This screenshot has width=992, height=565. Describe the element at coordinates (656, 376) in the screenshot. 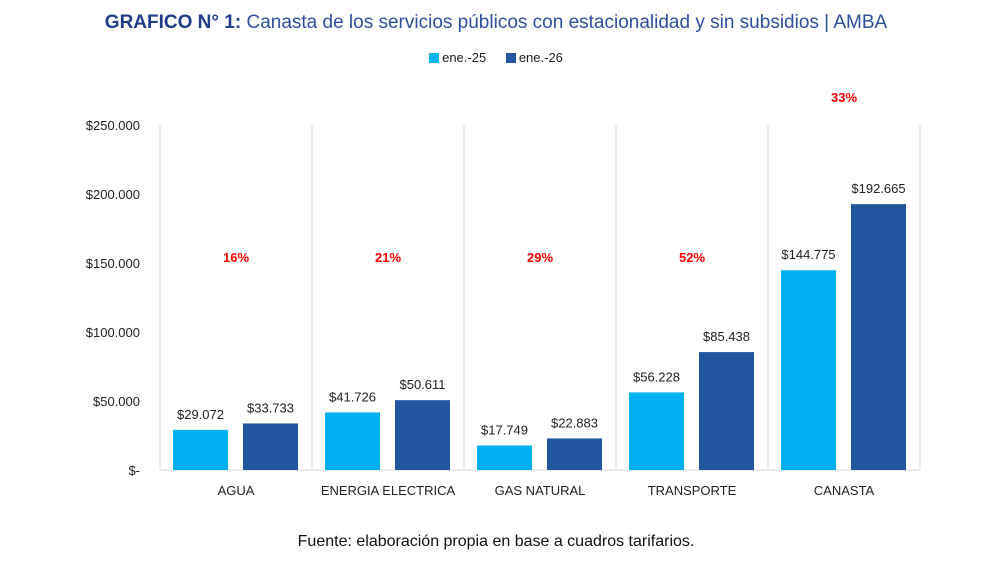

I see `data-label: $56.228` at that location.